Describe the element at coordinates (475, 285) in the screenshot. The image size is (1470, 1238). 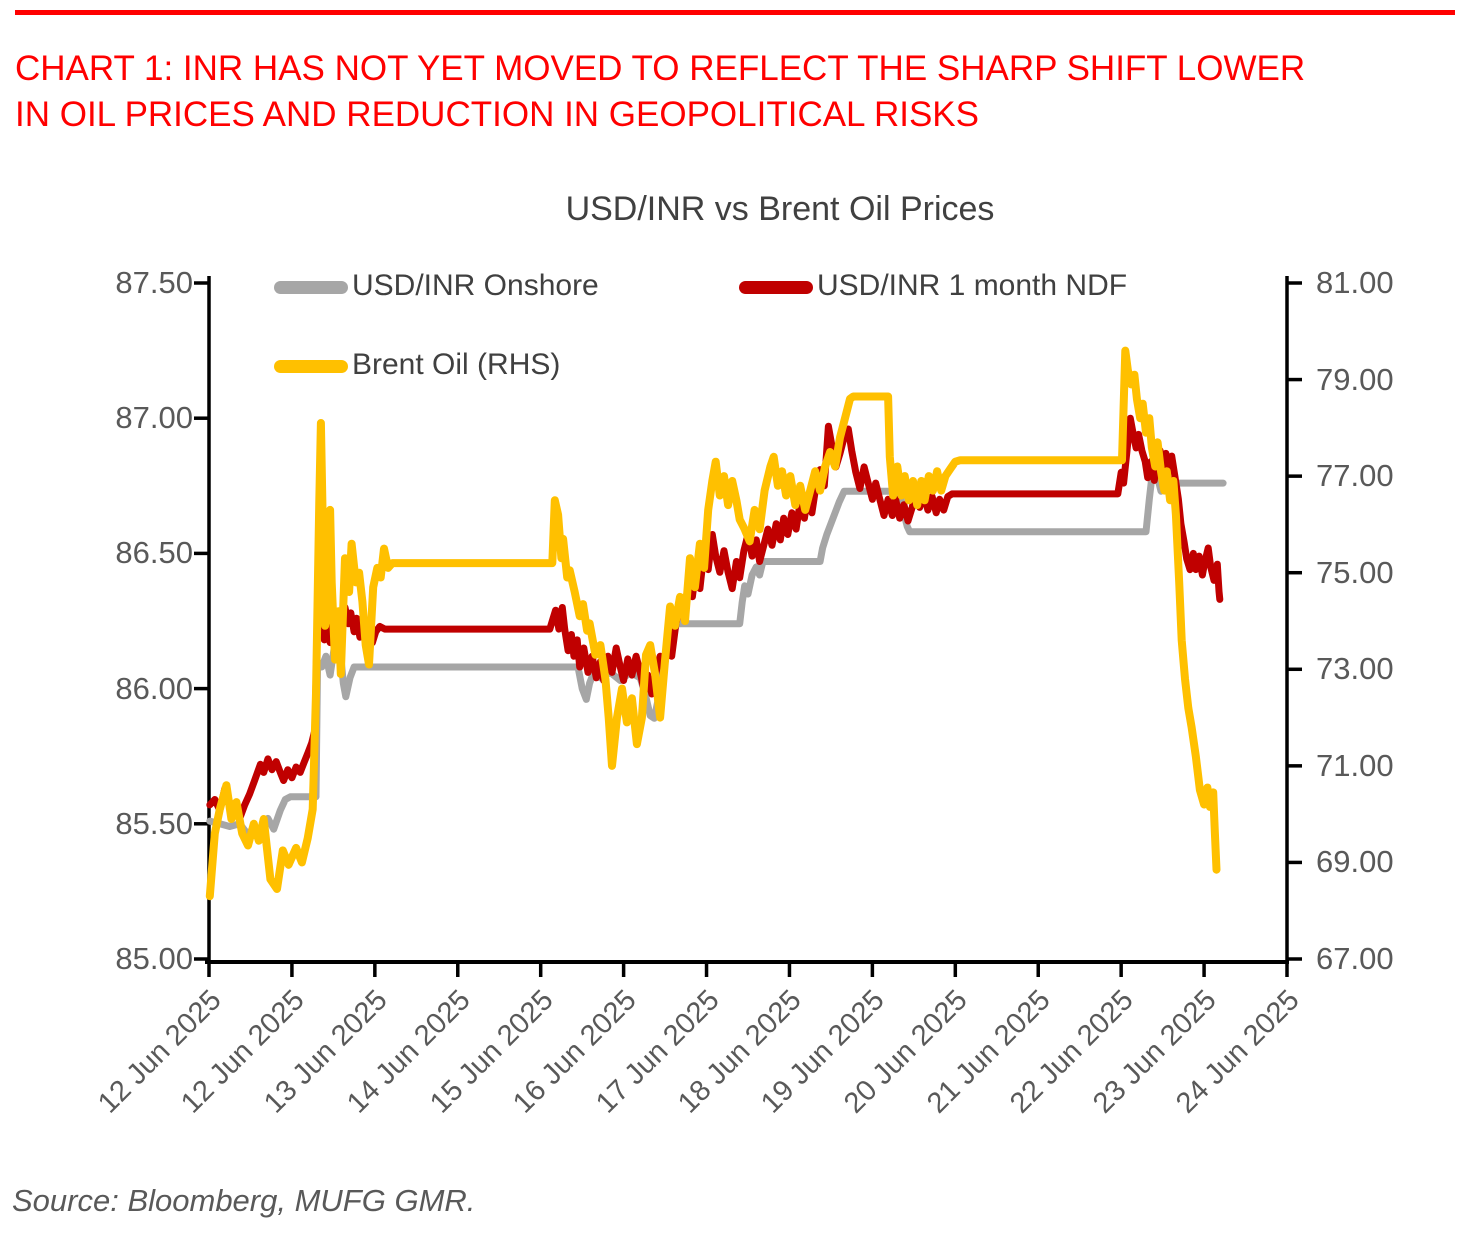
I see `legend-label-usd-inr-onshore: USD/INR Onshore` at that location.